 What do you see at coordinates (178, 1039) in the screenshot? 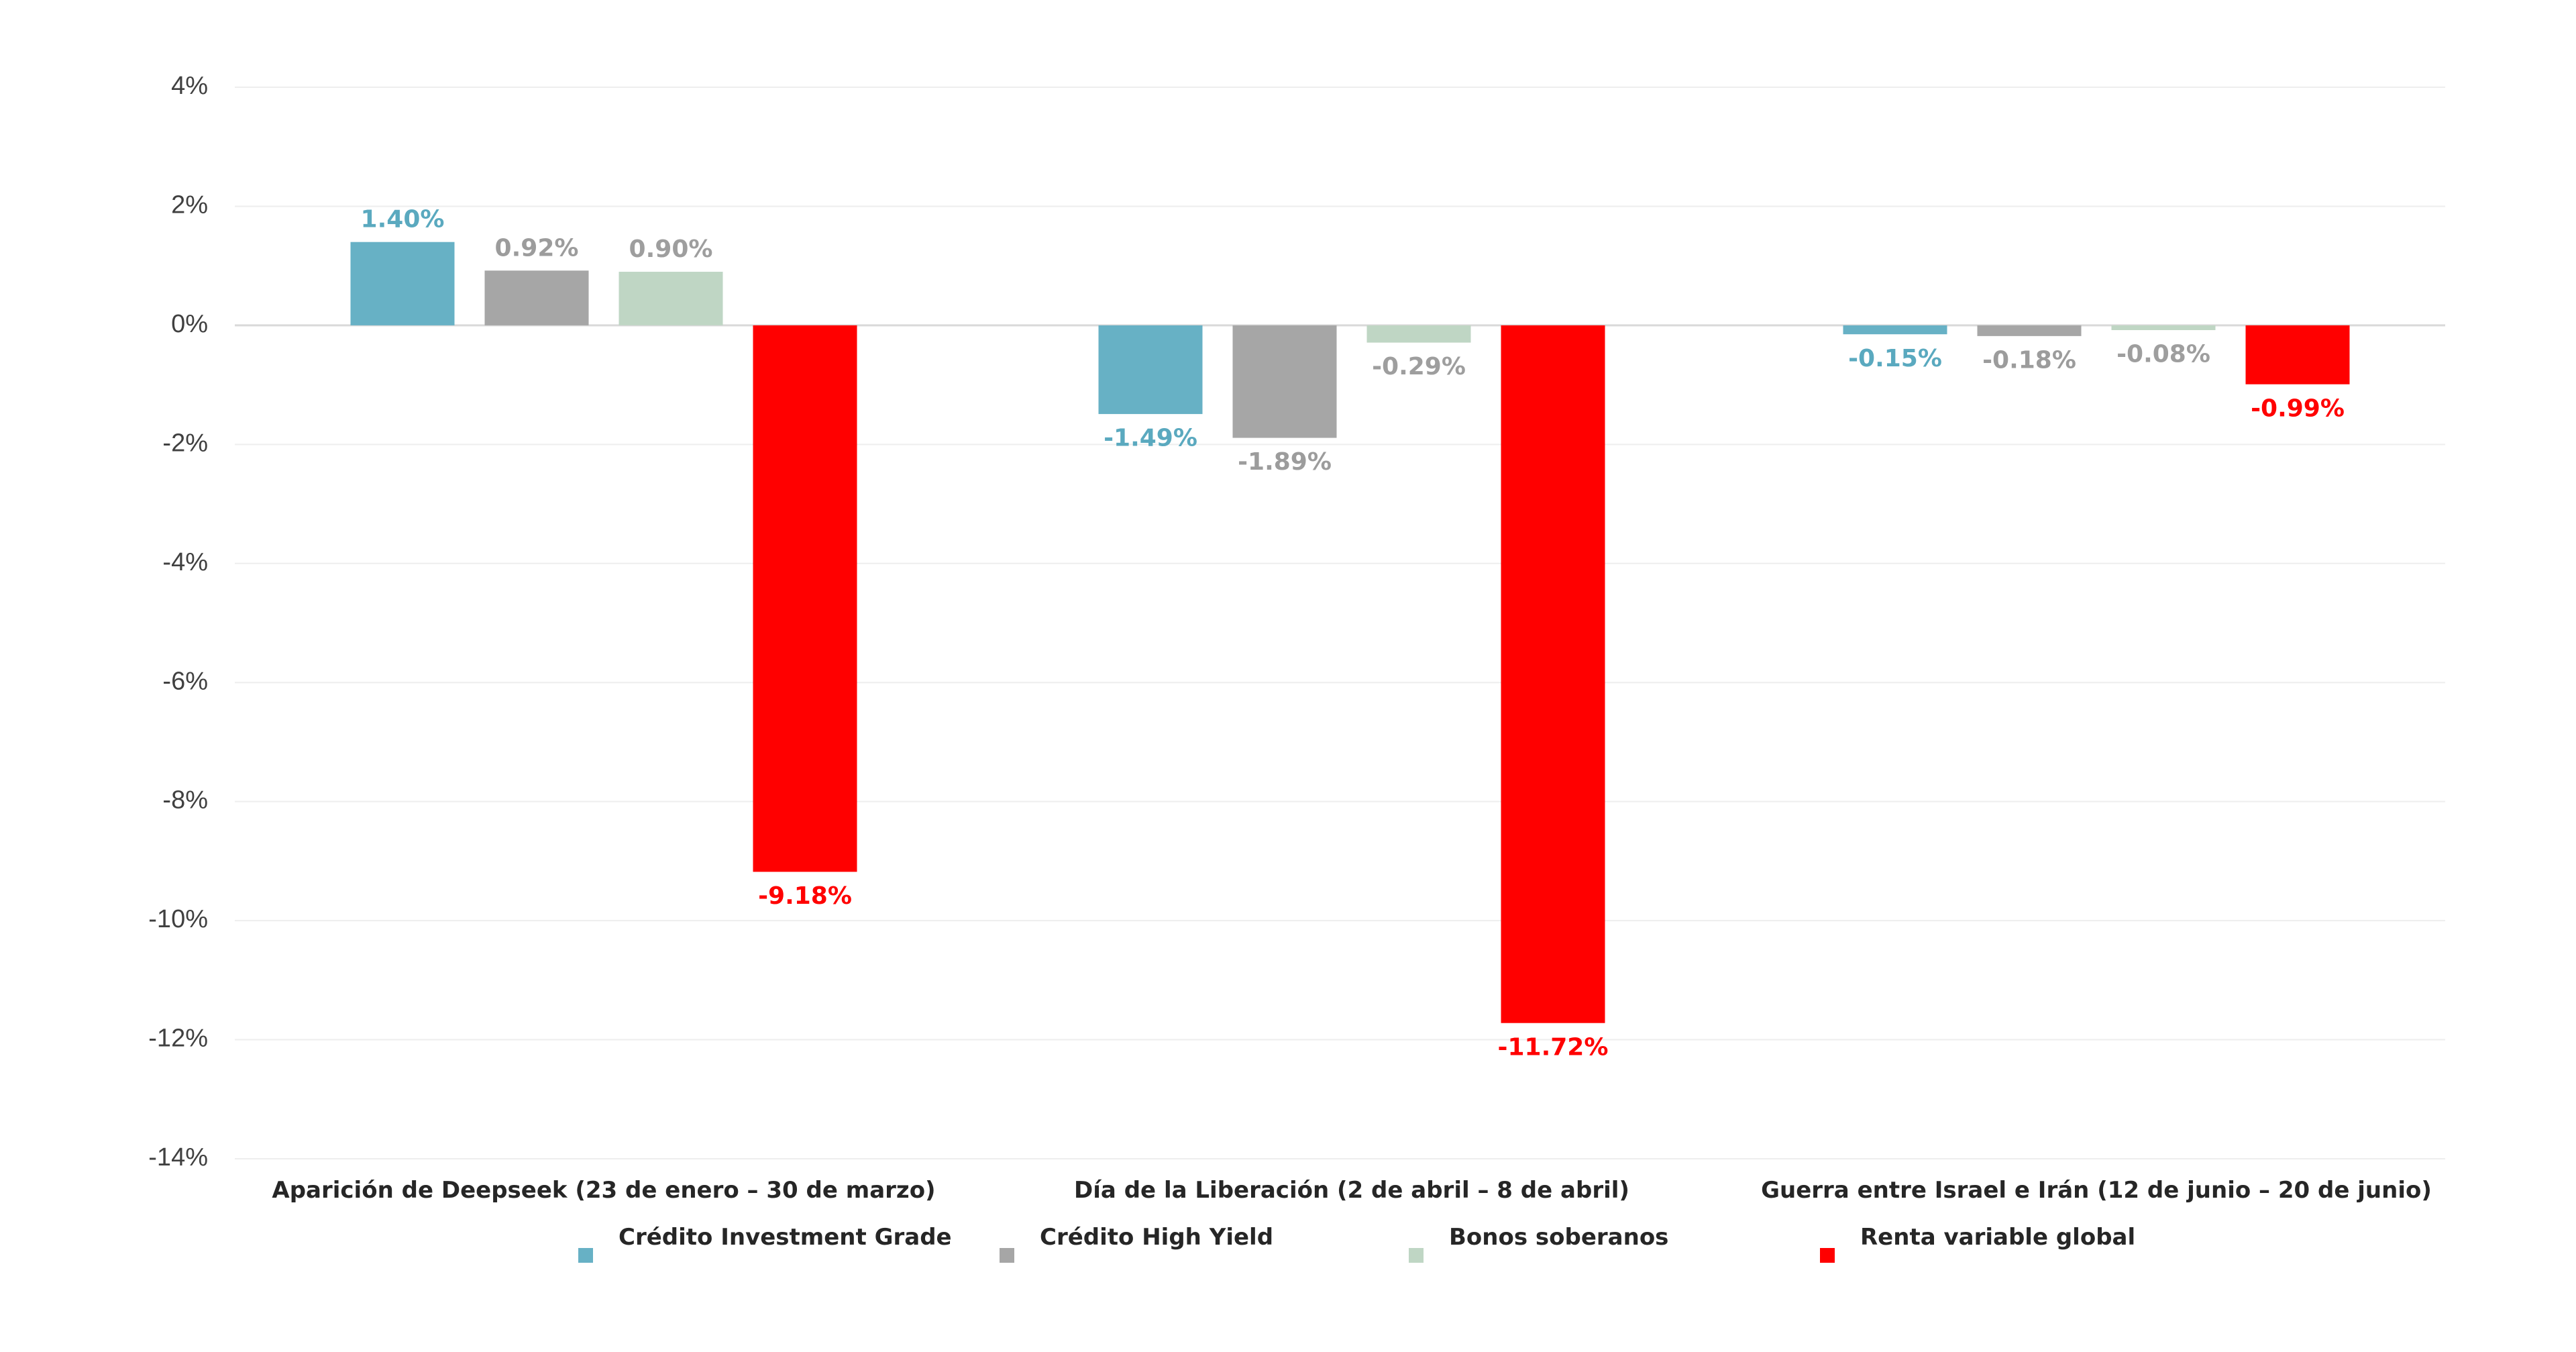
I see `y-tick-label: -12%` at bounding box center [178, 1039].